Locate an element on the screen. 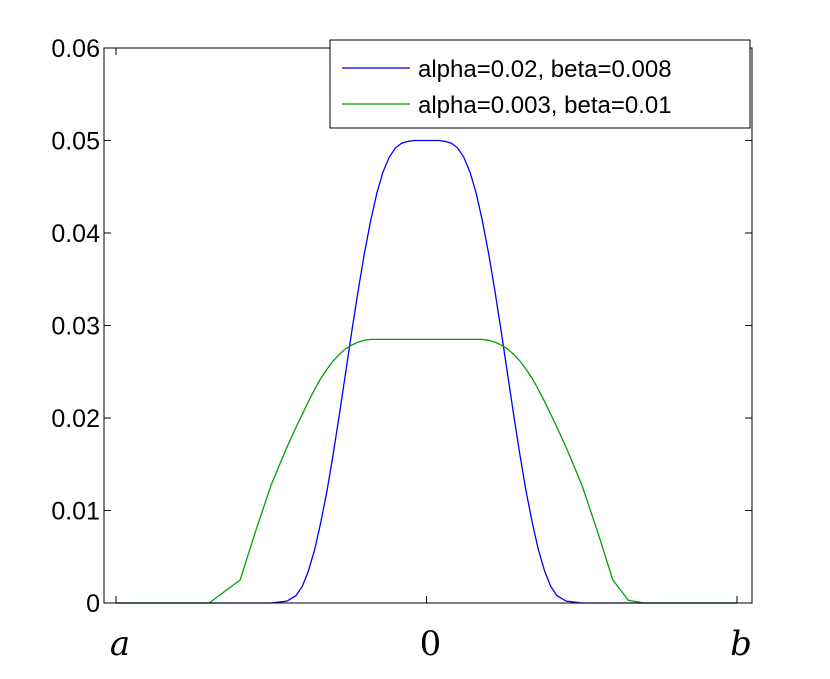  x-tick-label: b is located at coordinates (741, 644).